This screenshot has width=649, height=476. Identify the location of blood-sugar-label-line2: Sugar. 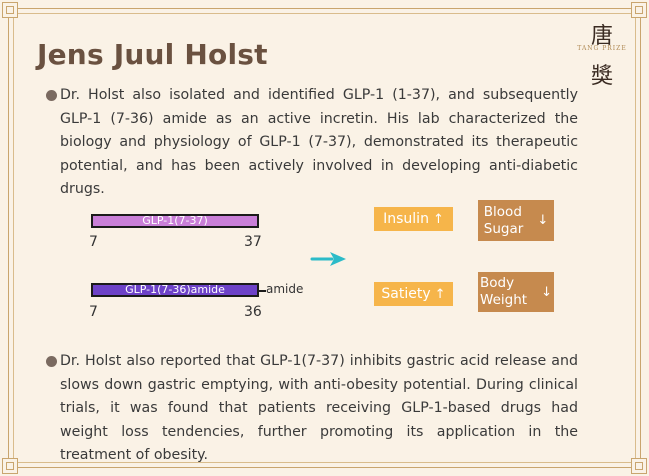
(503, 228).